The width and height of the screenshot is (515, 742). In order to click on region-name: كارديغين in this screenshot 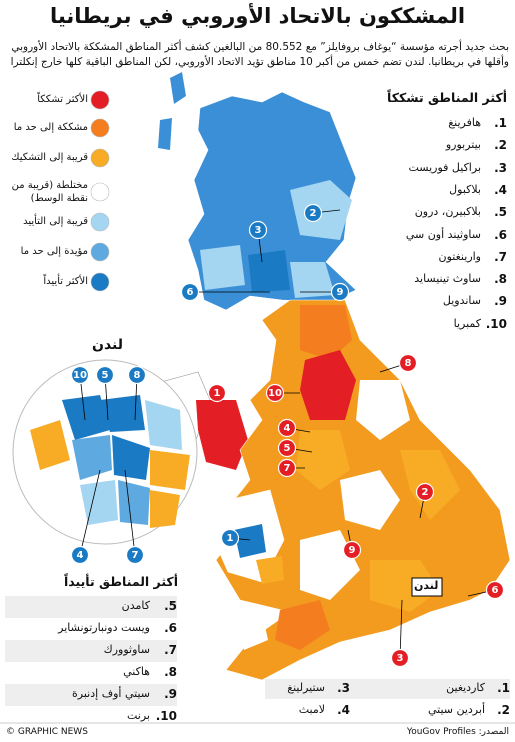, I will do `click(465, 687)`.